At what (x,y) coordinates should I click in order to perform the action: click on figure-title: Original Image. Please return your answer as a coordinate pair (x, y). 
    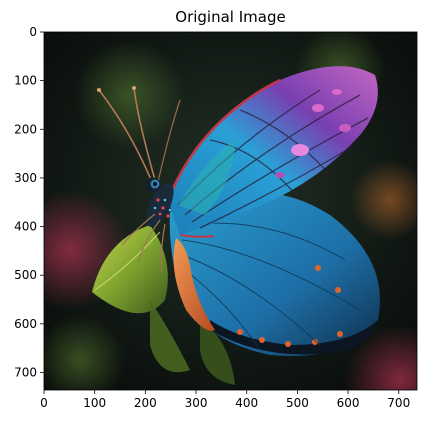
    Looking at the image, I should click on (230, 17).